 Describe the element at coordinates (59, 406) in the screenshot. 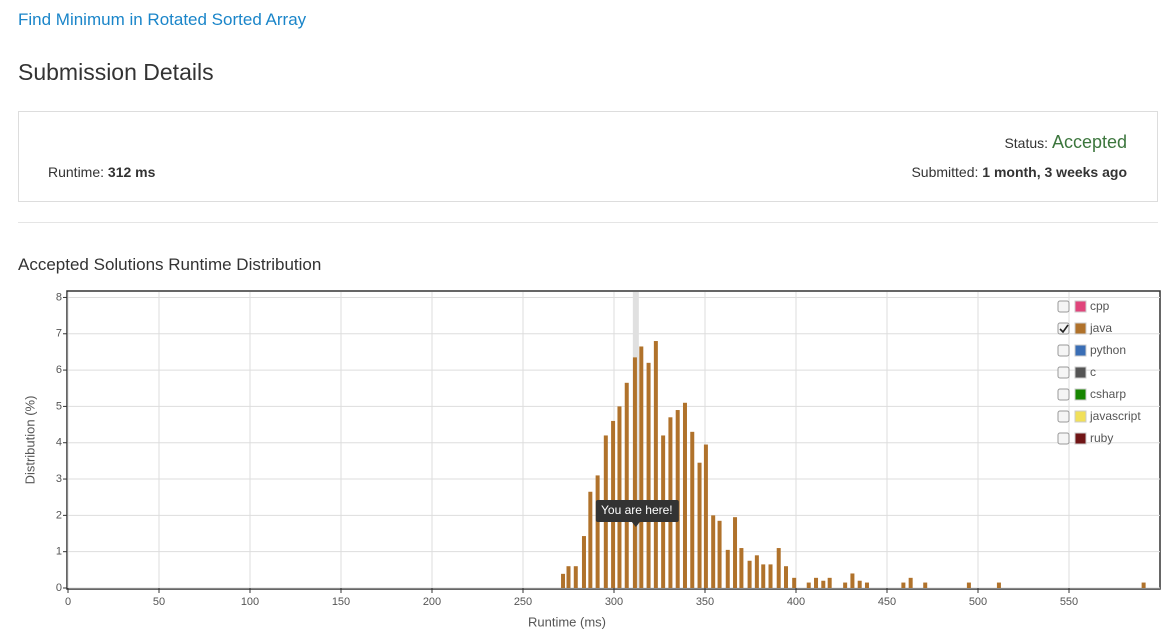

I see `y-tick-label: 5` at that location.